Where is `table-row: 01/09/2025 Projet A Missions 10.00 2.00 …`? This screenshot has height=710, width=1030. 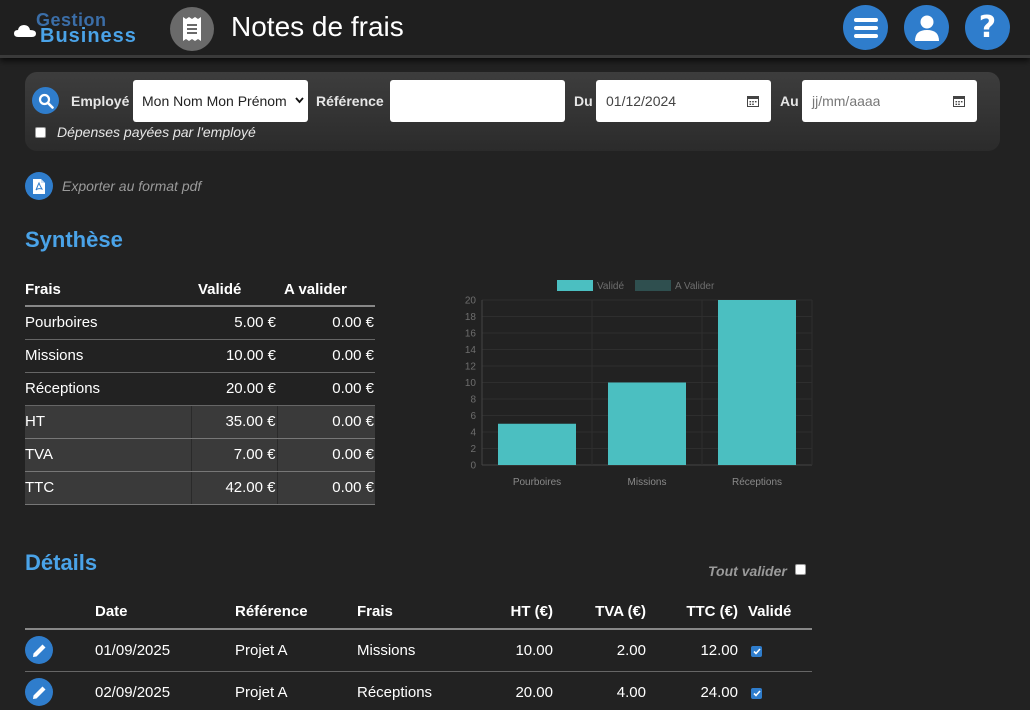
table-row: 01/09/2025 Projet A Missions 10.00 2.00 … is located at coordinates (418, 650).